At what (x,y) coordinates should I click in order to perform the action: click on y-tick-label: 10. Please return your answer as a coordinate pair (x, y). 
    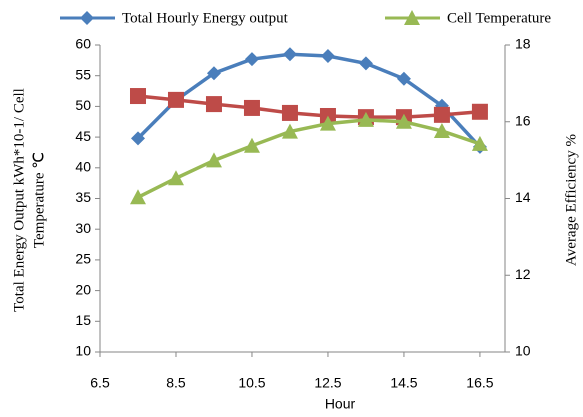
    Looking at the image, I should click on (83, 351).